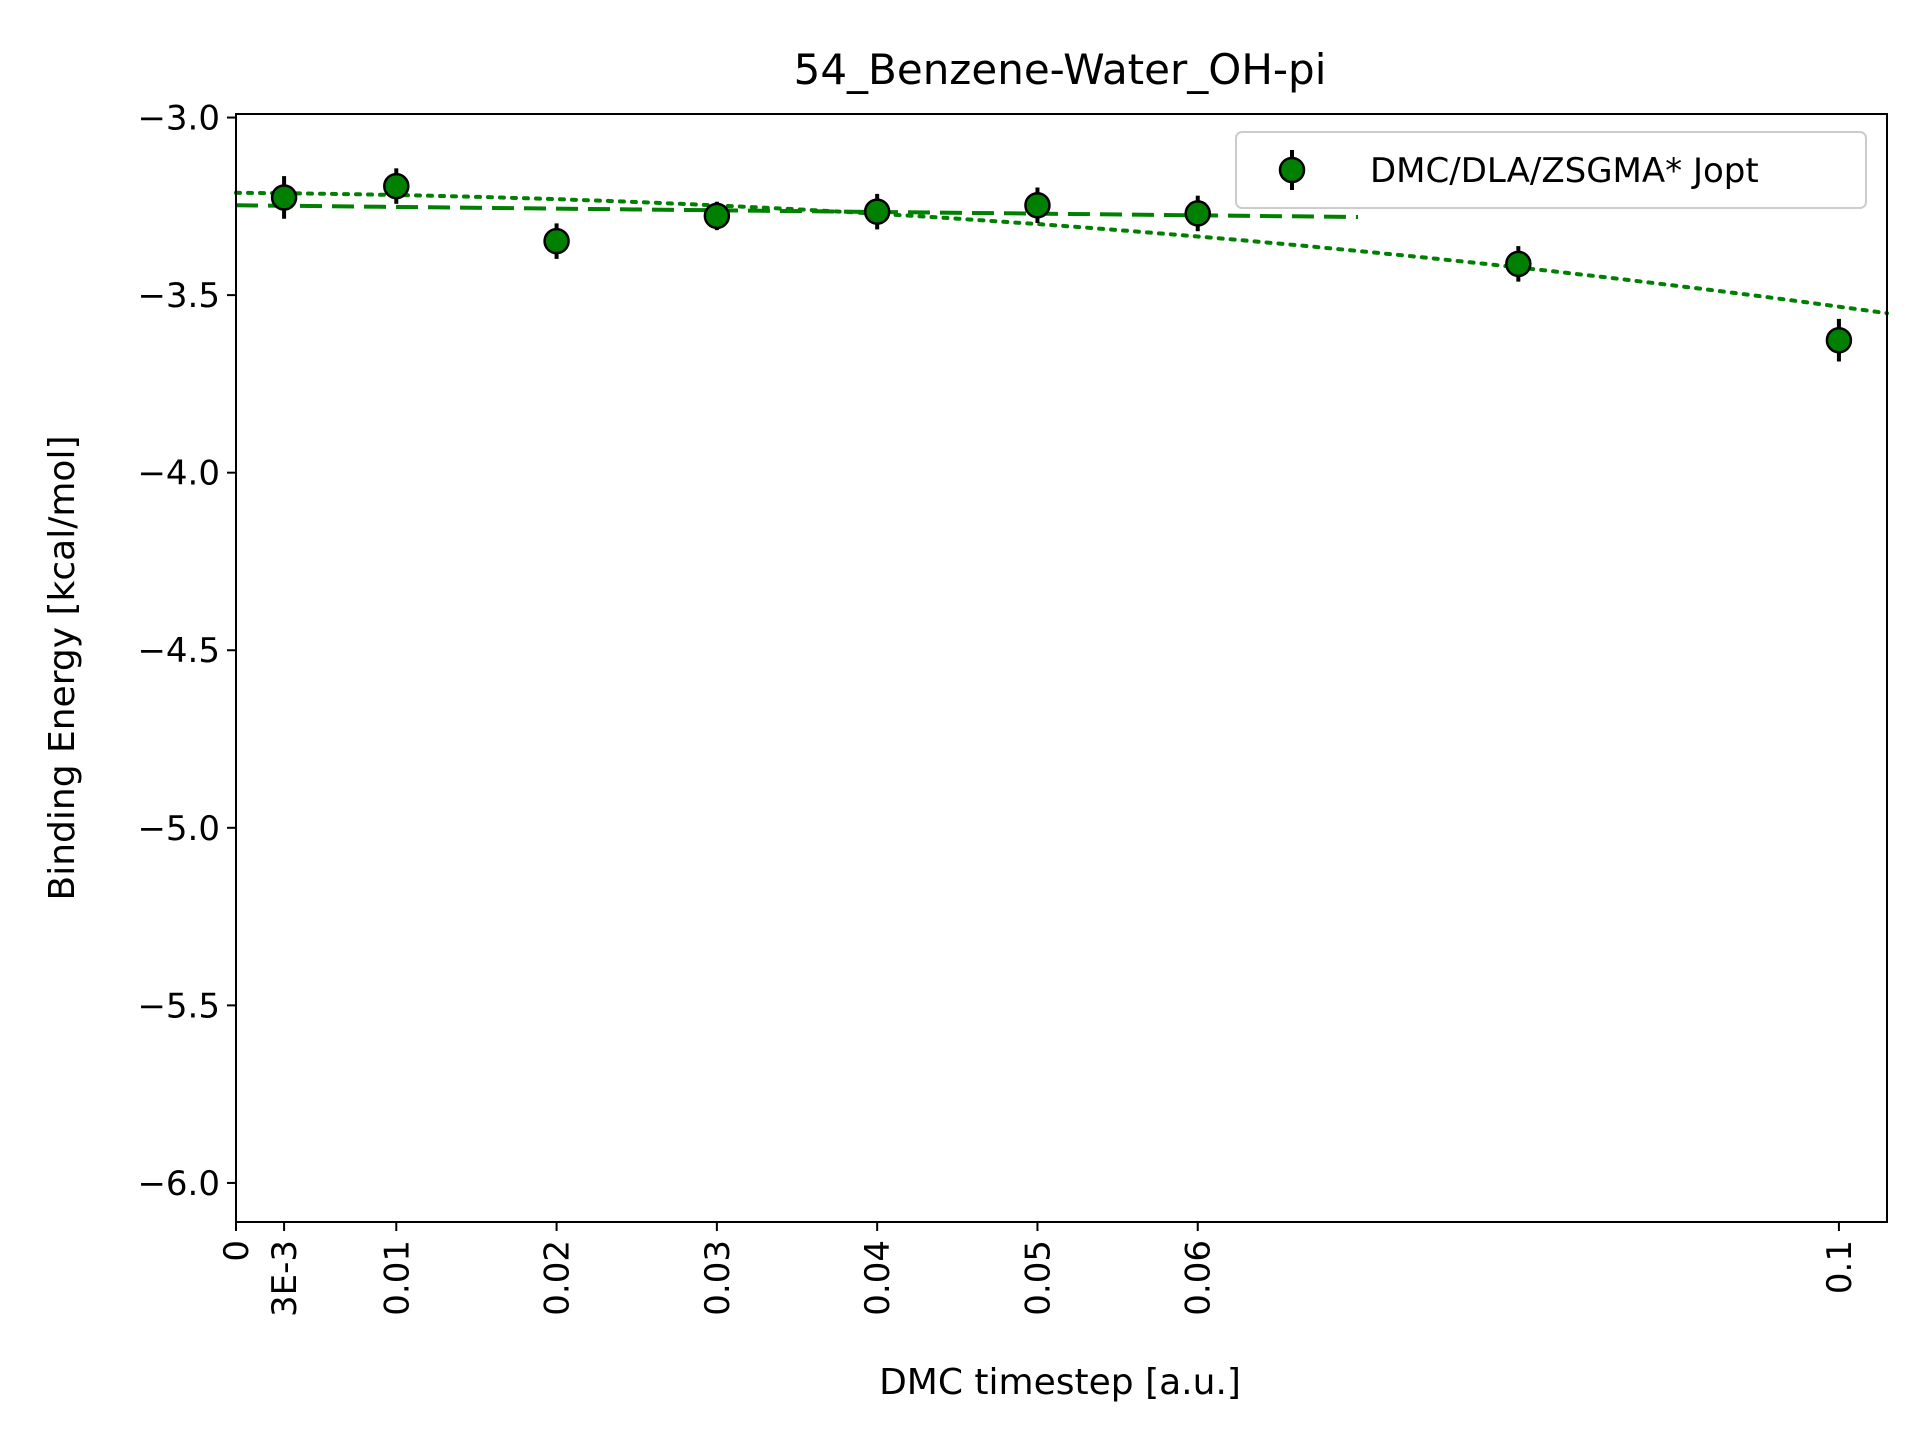  What do you see at coordinates (178, 119) in the screenshot?
I see `y-tick-label: −3.0` at bounding box center [178, 119].